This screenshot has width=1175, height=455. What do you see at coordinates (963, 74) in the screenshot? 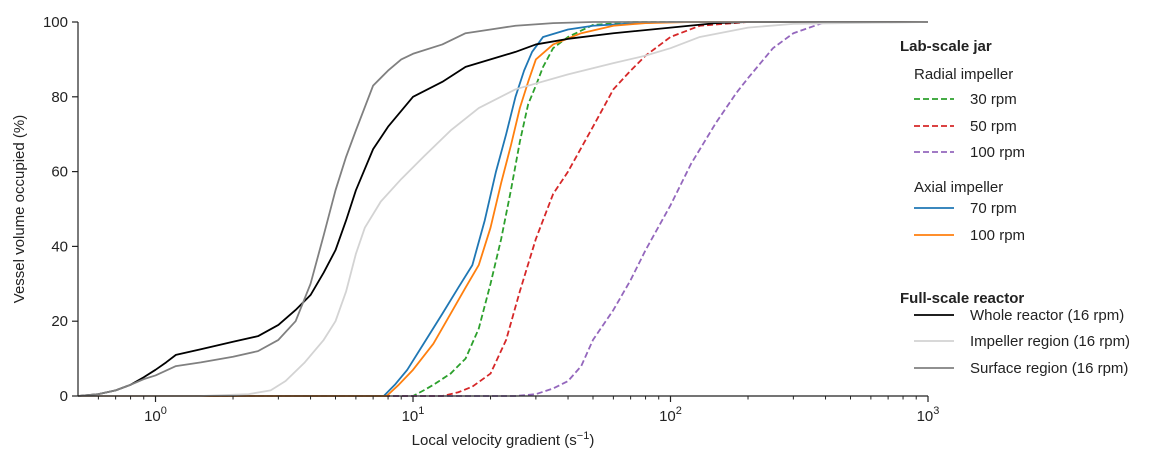
I see `legend-subtitle-radial: Radial impeller` at bounding box center [963, 74].